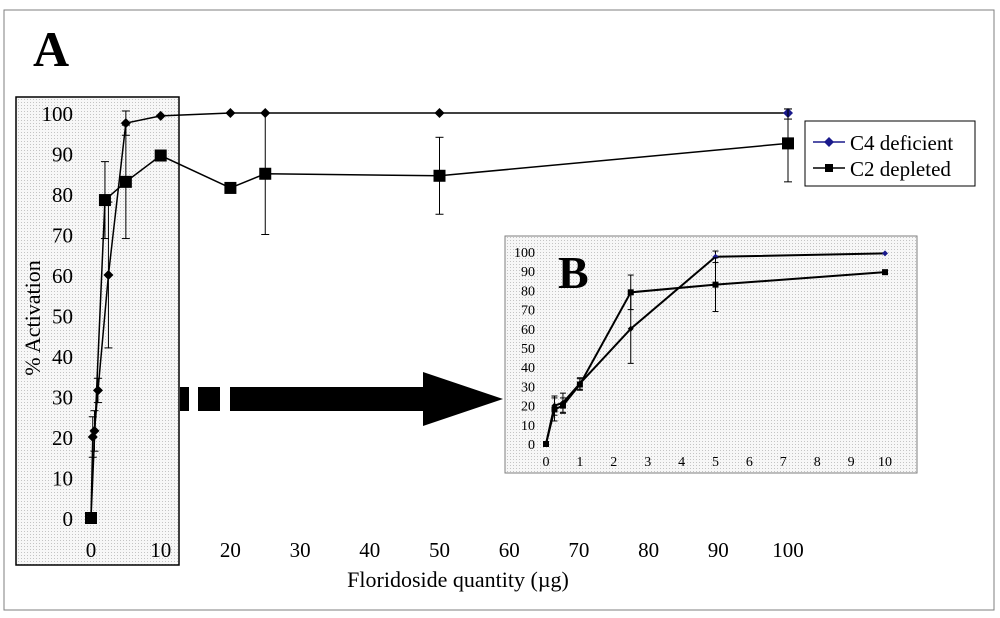 The height and width of the screenshot is (618, 1000). Describe the element at coordinates (573, 272) in the screenshot. I see `panel-b-label: B` at that location.